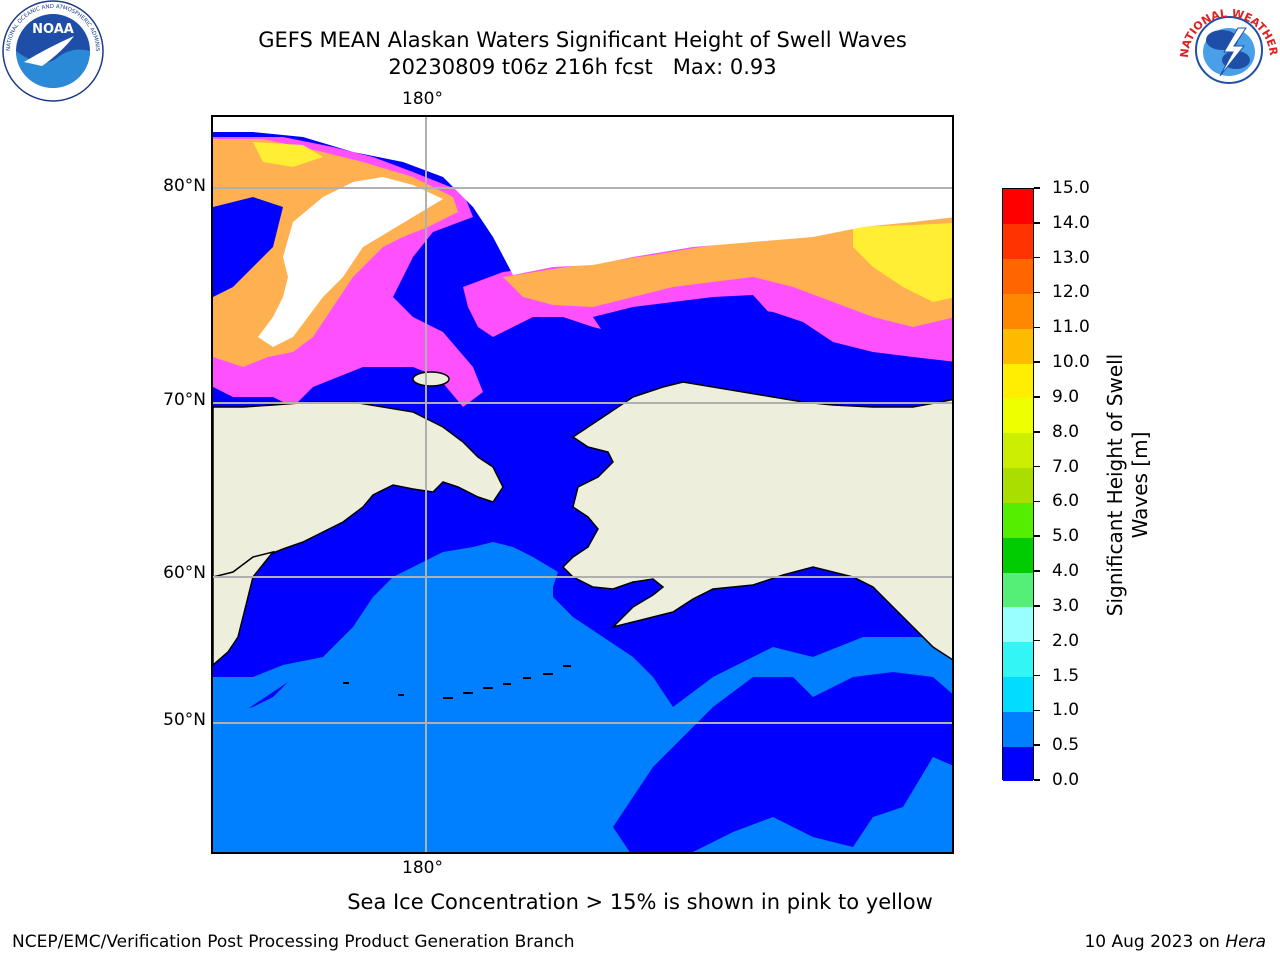 Image resolution: width=1280 pixels, height=960 pixels. I want to click on colorbar-tick-label: 8.0, so click(1066, 431).